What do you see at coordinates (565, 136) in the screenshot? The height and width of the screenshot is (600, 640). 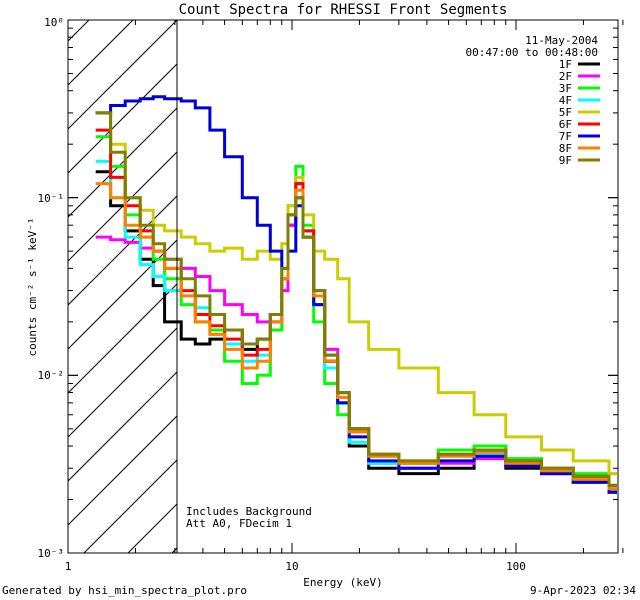 I see `legend-label-7f: 7F` at bounding box center [565, 136].